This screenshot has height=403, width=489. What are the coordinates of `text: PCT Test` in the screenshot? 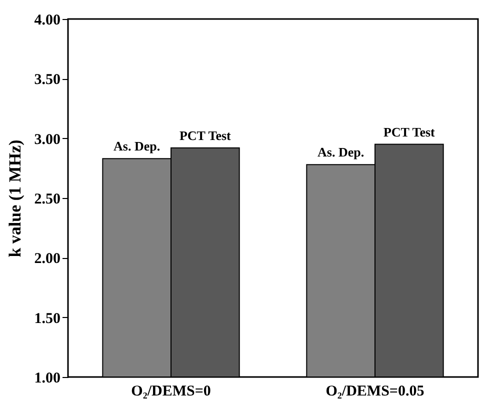 It's located at (409, 132).